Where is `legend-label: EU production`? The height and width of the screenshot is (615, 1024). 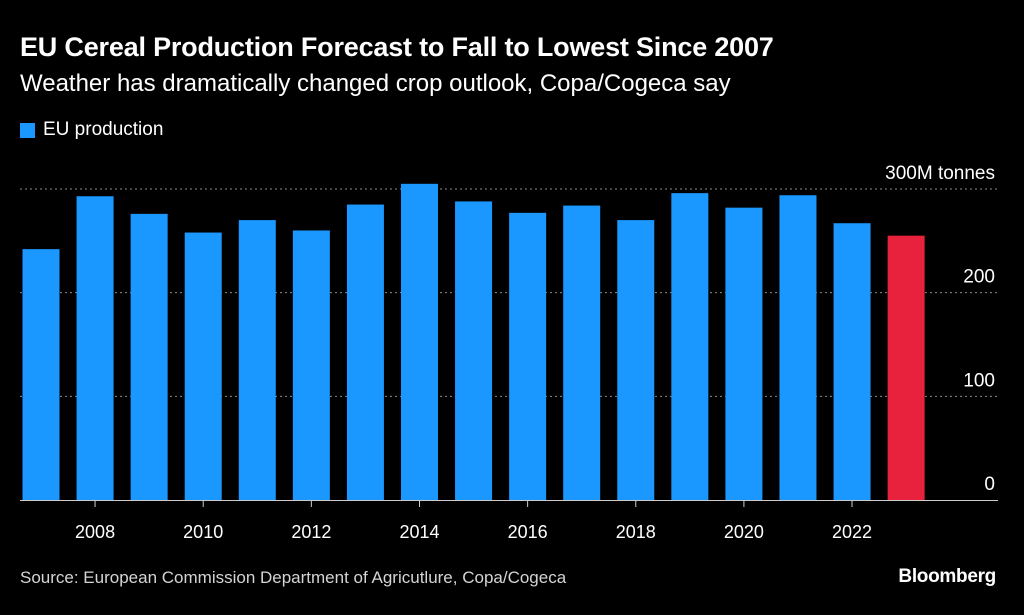
legend-label: EU production is located at coordinates (103, 129).